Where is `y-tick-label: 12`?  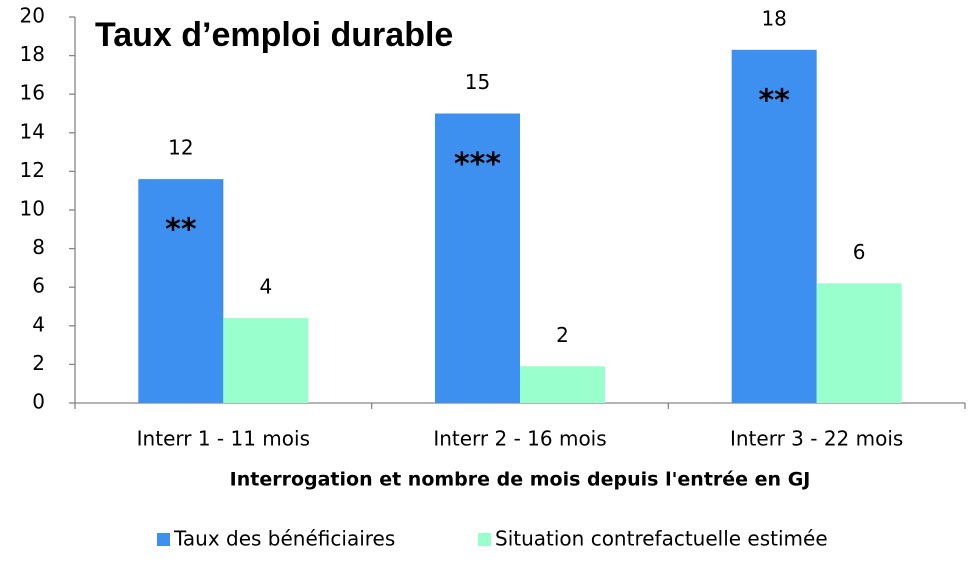
y-tick-label: 12 is located at coordinates (32, 170).